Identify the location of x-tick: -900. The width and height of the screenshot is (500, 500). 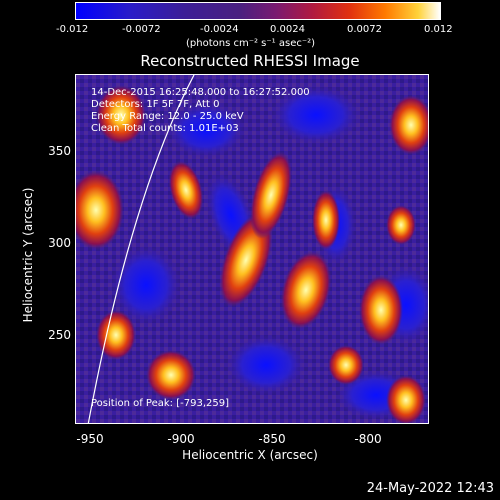
(181, 439).